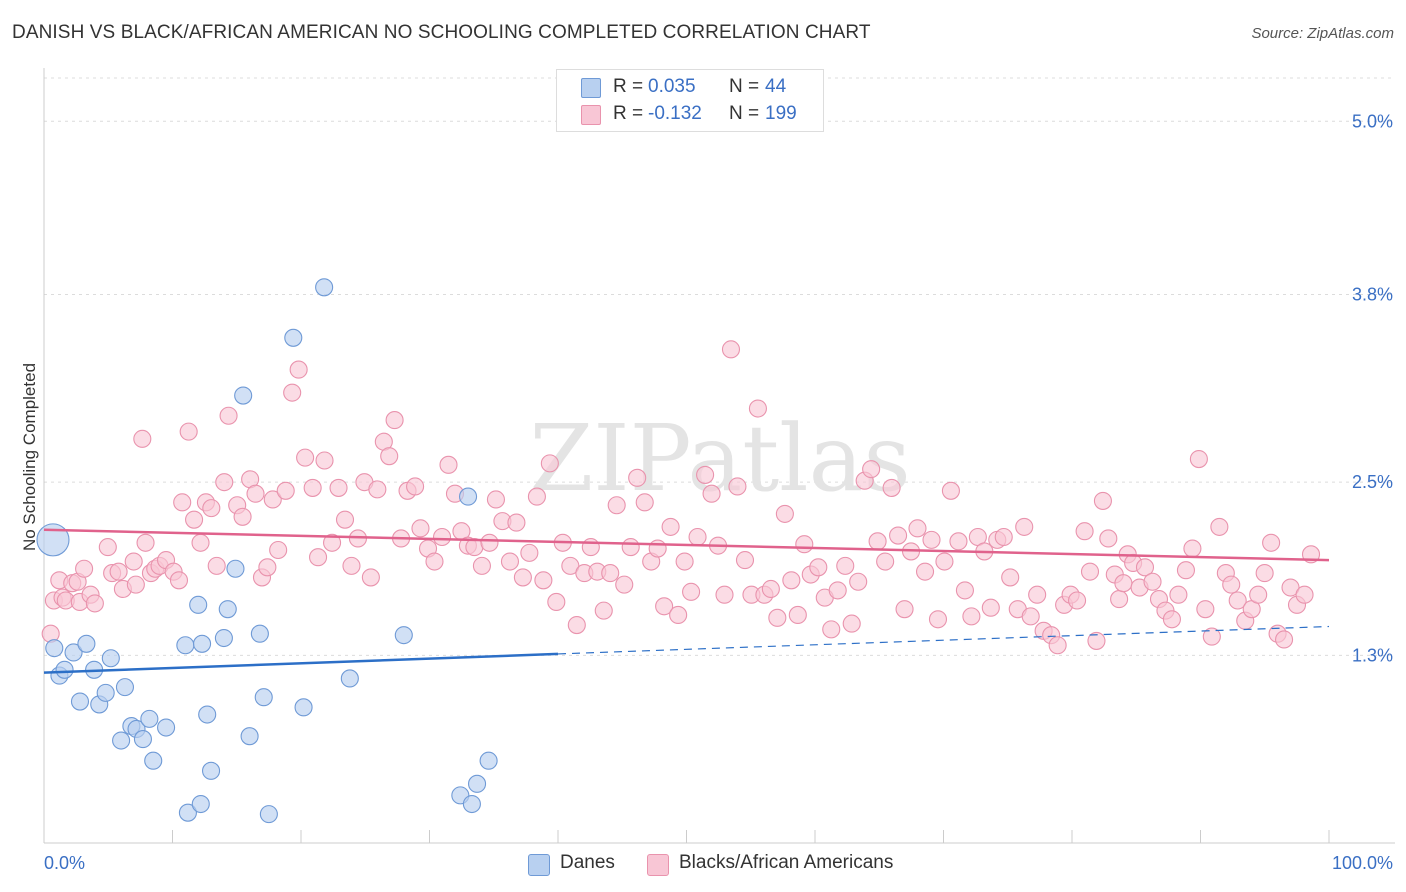 This screenshot has height=892, width=1406. What do you see at coordinates (781, 113) in the screenshot?
I see `n-value: 199` at bounding box center [781, 113].